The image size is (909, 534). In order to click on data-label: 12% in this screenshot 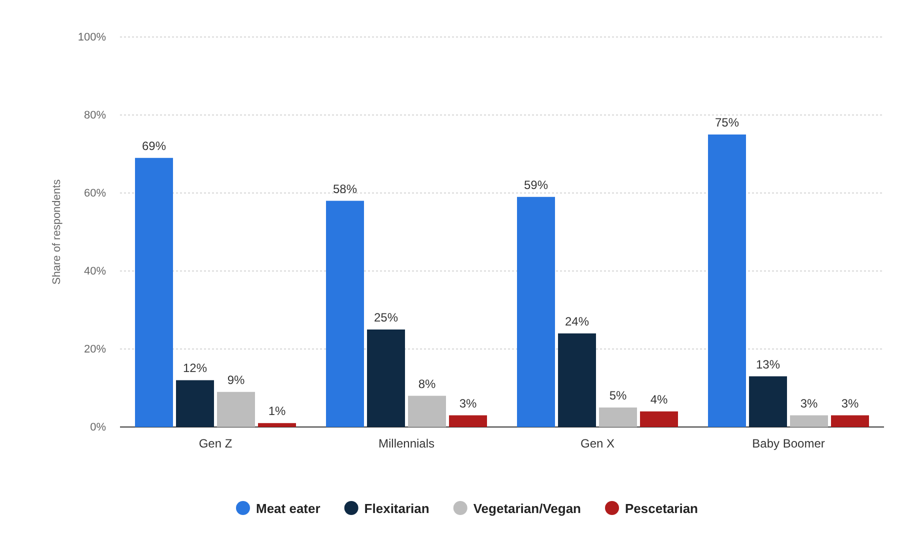, I will do `click(195, 368)`.